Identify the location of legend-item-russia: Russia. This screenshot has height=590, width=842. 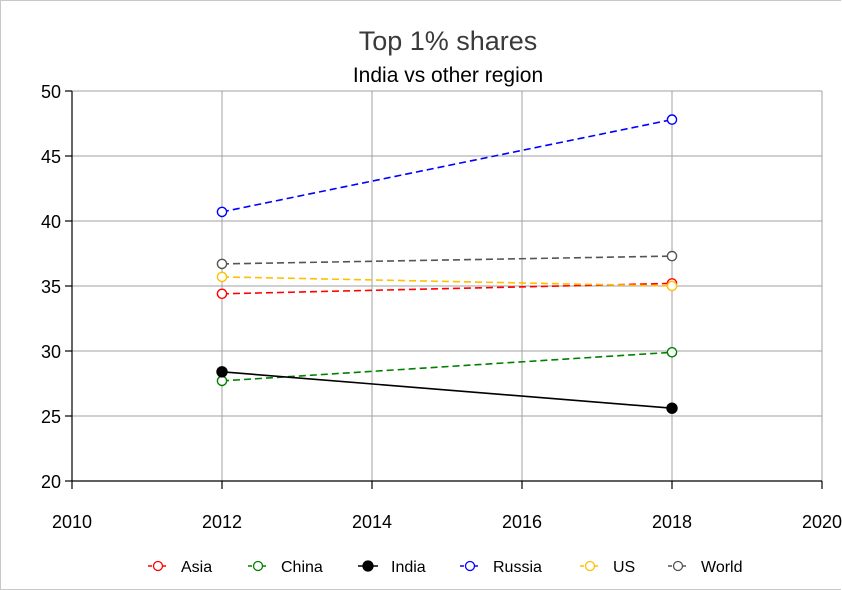
(501, 567).